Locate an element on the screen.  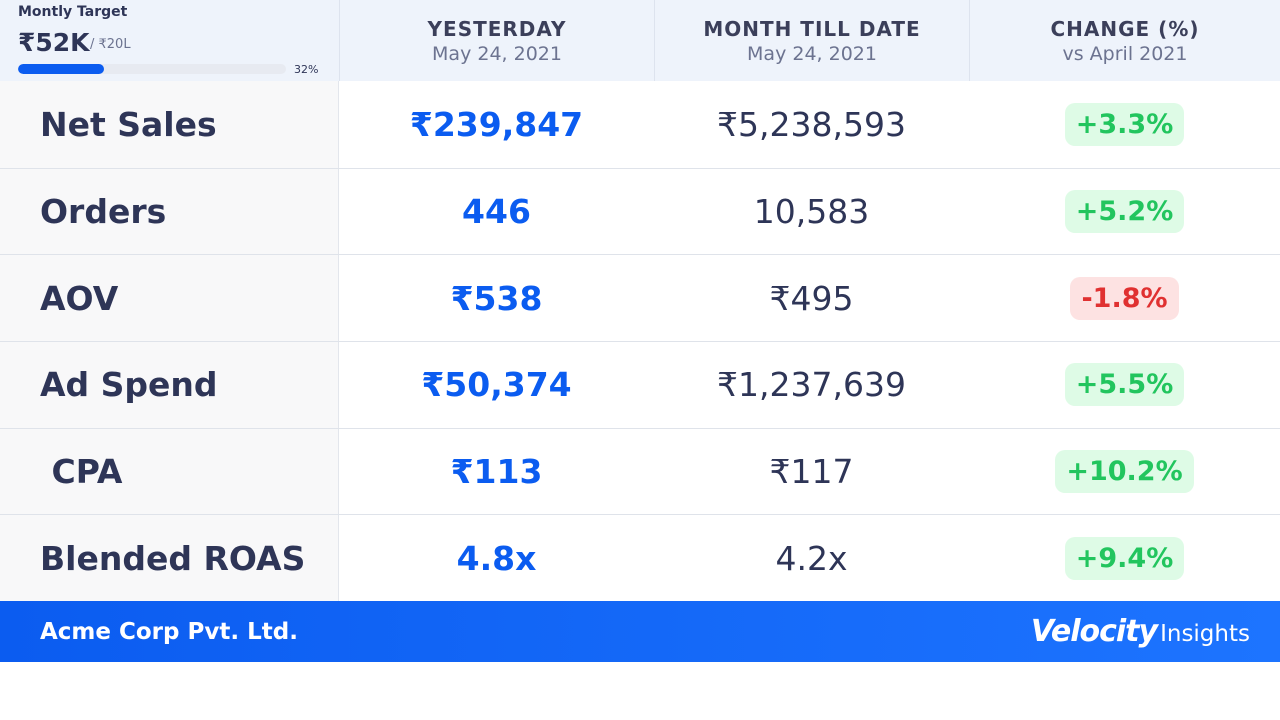
change-badge: +5.5% is located at coordinates (1124, 385).